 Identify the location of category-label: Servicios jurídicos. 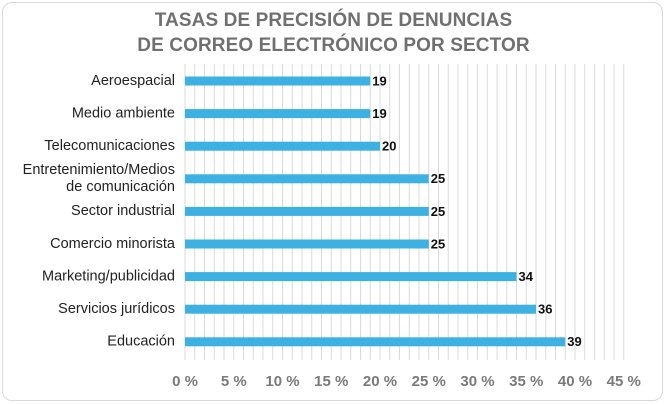
(116, 309).